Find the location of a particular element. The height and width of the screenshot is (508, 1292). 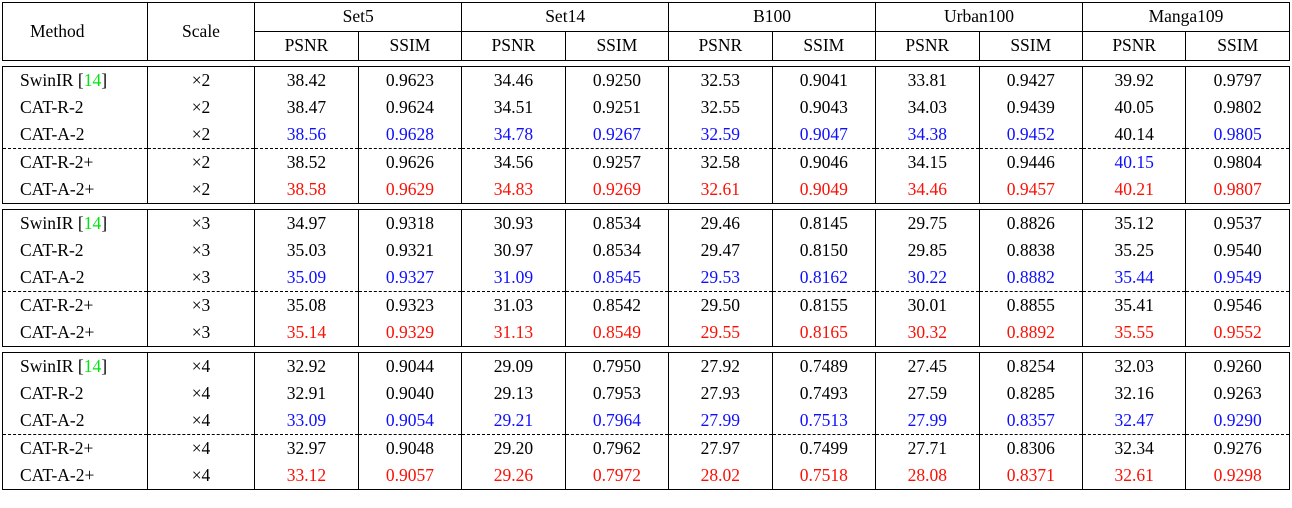

psnr-cell: 27.99 is located at coordinates (720, 421).